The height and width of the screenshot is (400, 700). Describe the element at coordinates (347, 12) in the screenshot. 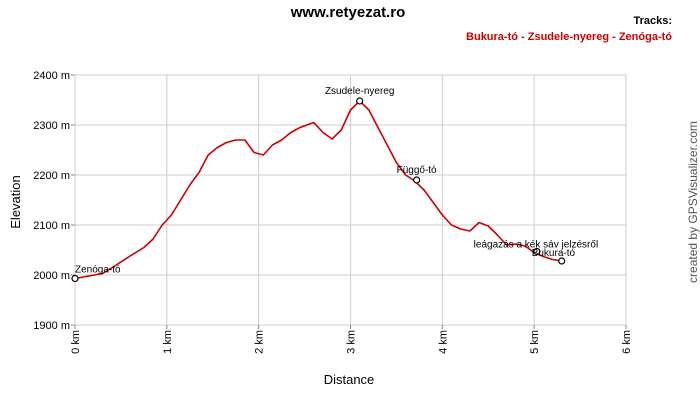

I see `chart-title: www.retyezat.ro` at that location.